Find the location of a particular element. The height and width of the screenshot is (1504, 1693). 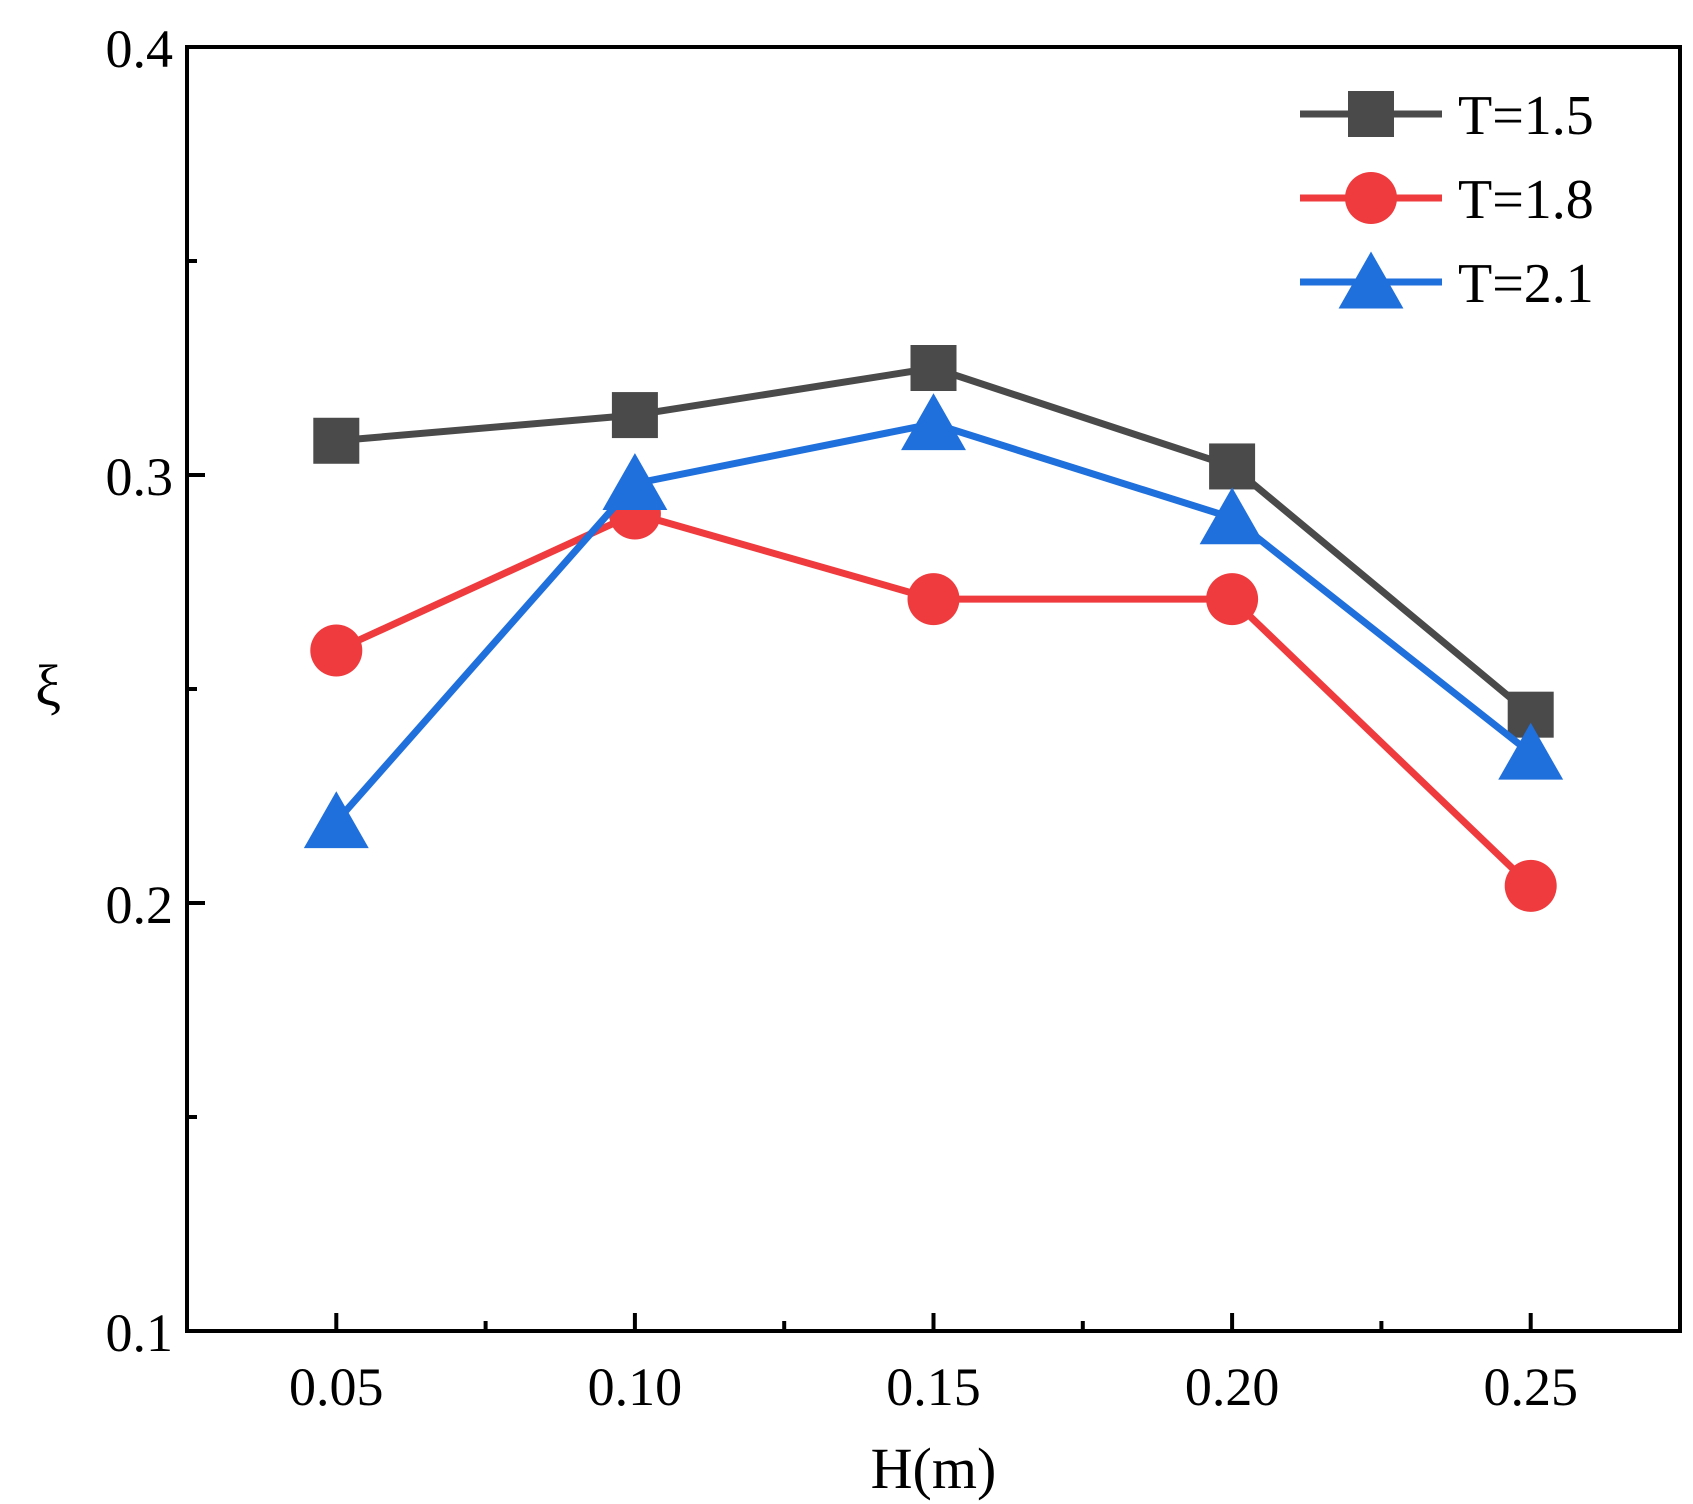

y-tick-label: 0.4 is located at coordinates (140, 49).